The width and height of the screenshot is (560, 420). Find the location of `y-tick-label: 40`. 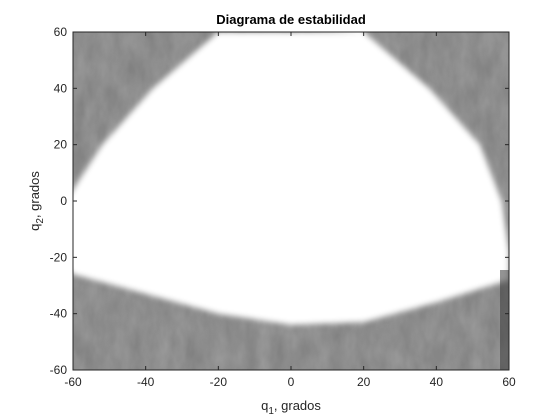

y-tick-label: 40 is located at coordinates (61, 88).